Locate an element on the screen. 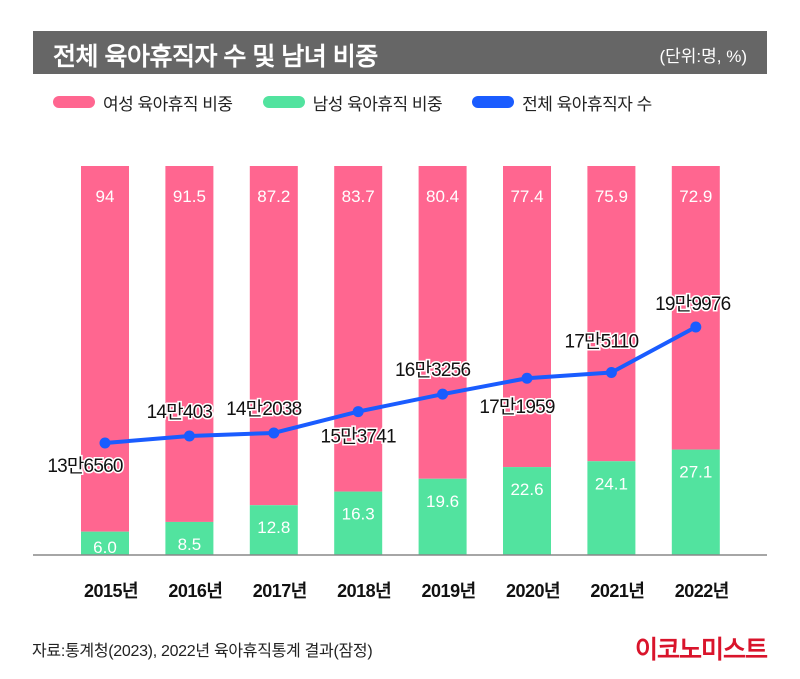 The width and height of the screenshot is (800, 679). x-tick-label: 2018년 is located at coordinates (364, 591).